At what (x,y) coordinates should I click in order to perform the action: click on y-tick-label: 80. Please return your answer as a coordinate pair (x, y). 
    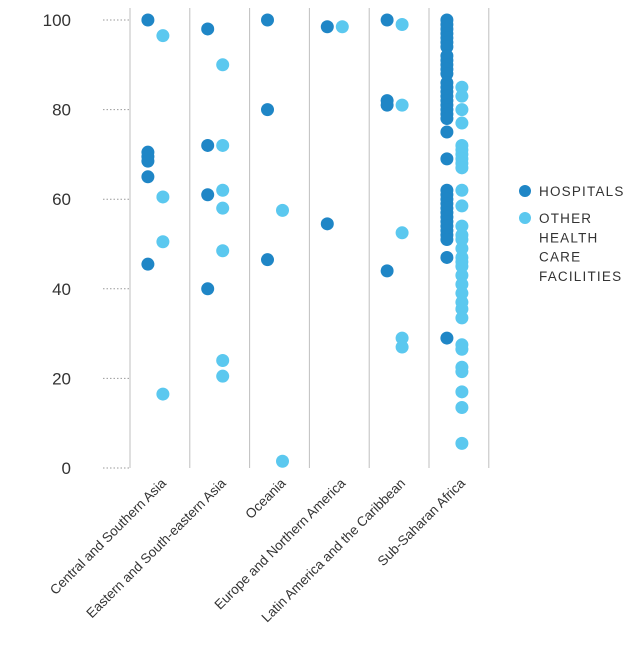
    Looking at the image, I should click on (61, 110).